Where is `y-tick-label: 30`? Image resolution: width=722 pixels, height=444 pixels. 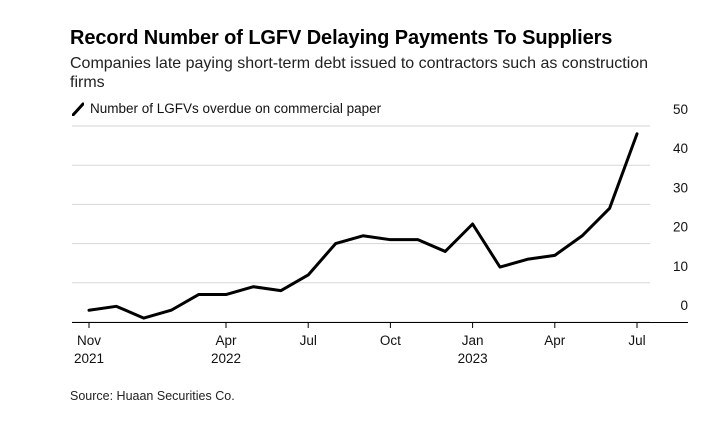
y-tick-label: 30 is located at coordinates (680, 187).